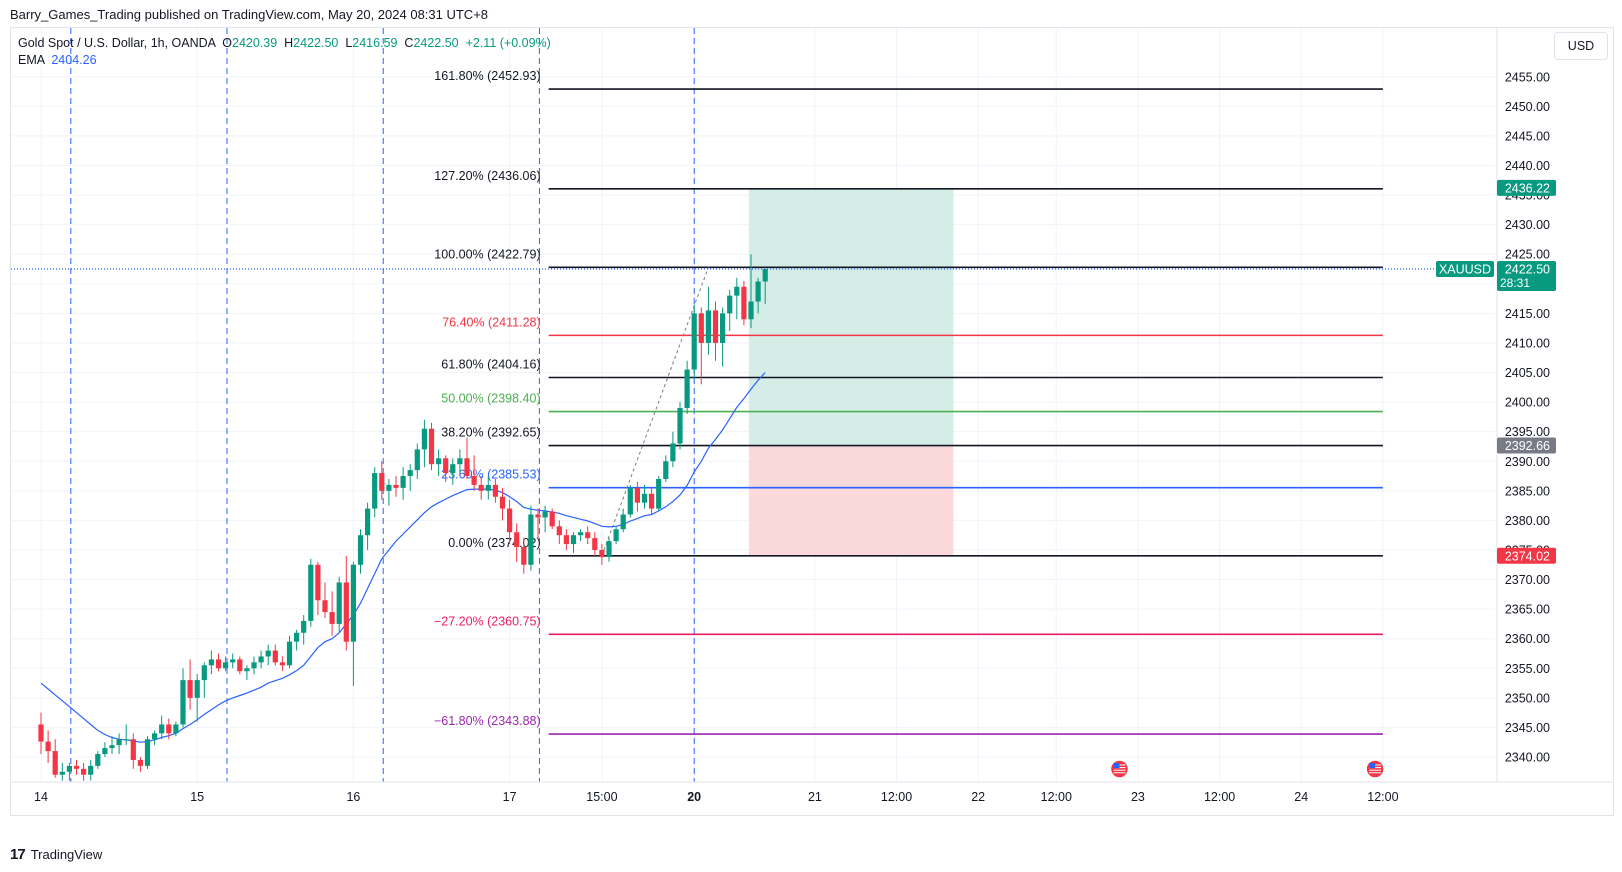  I want to click on price-tick-label: 2440.00, so click(1527, 166).